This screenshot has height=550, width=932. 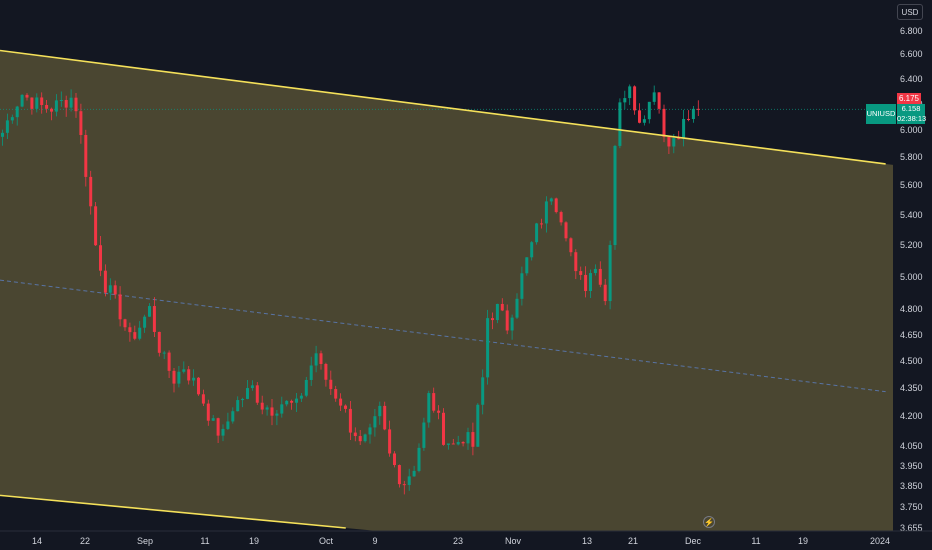 What do you see at coordinates (910, 12) in the screenshot?
I see `currency-button: USD` at bounding box center [910, 12].